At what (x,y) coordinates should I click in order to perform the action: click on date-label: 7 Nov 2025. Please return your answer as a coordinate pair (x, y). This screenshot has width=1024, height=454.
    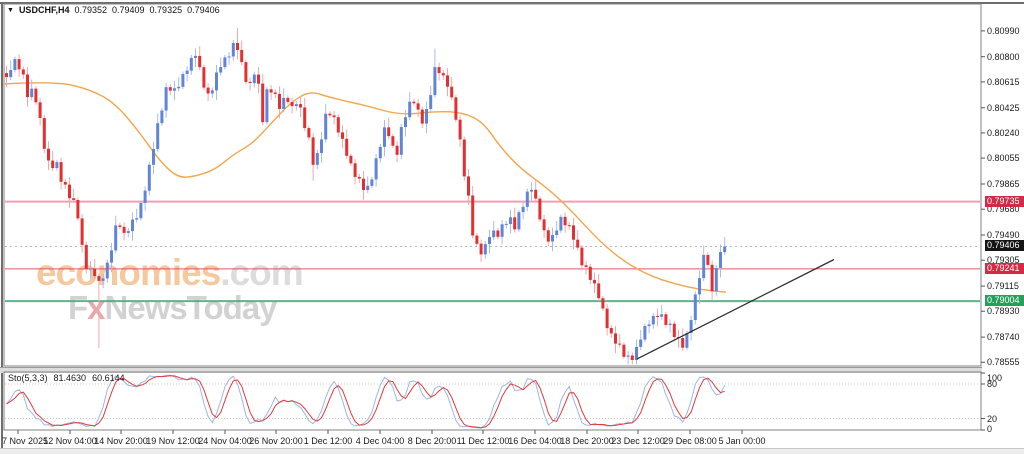
    Looking at the image, I should click on (25, 441).